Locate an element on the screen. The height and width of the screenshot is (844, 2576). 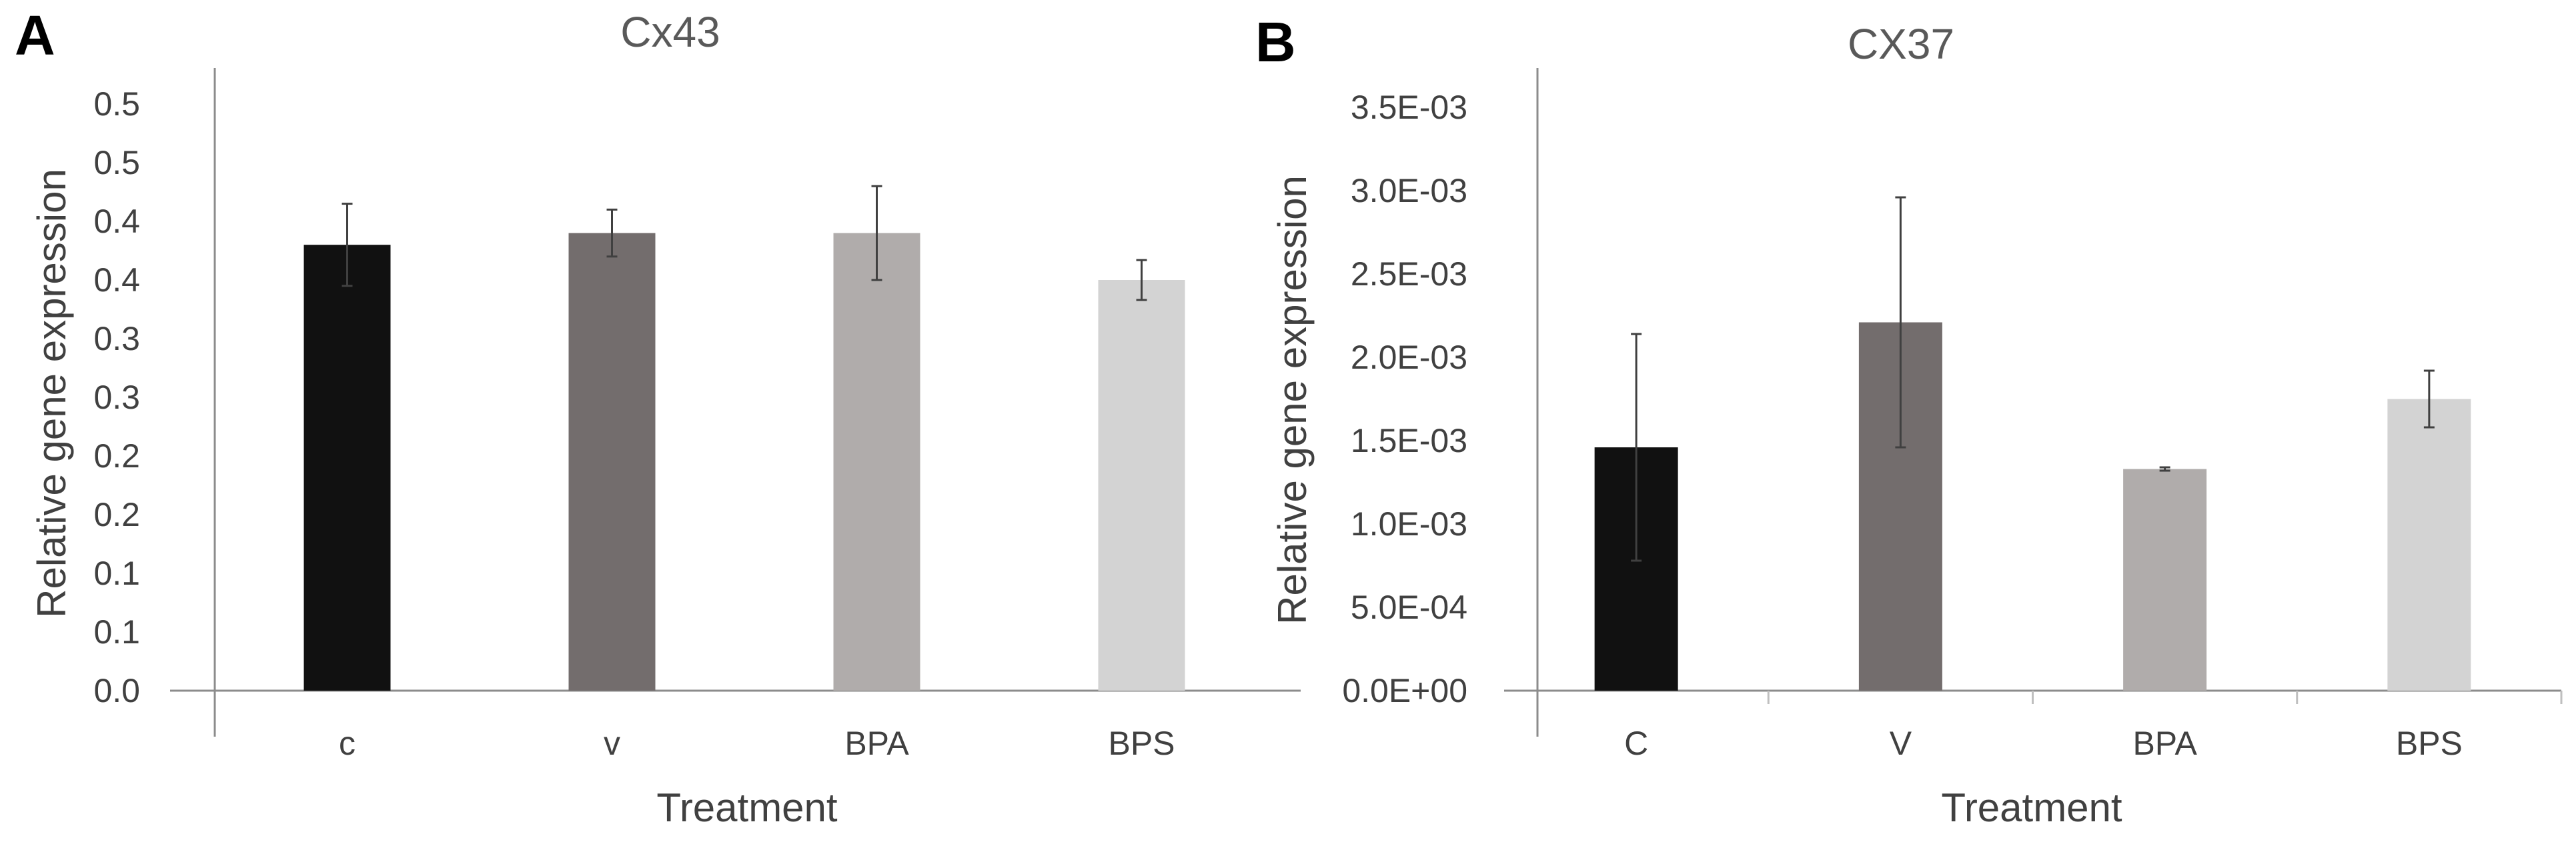
panel-b-y-tick-label: 1.0E-03 is located at coordinates (1409, 524).